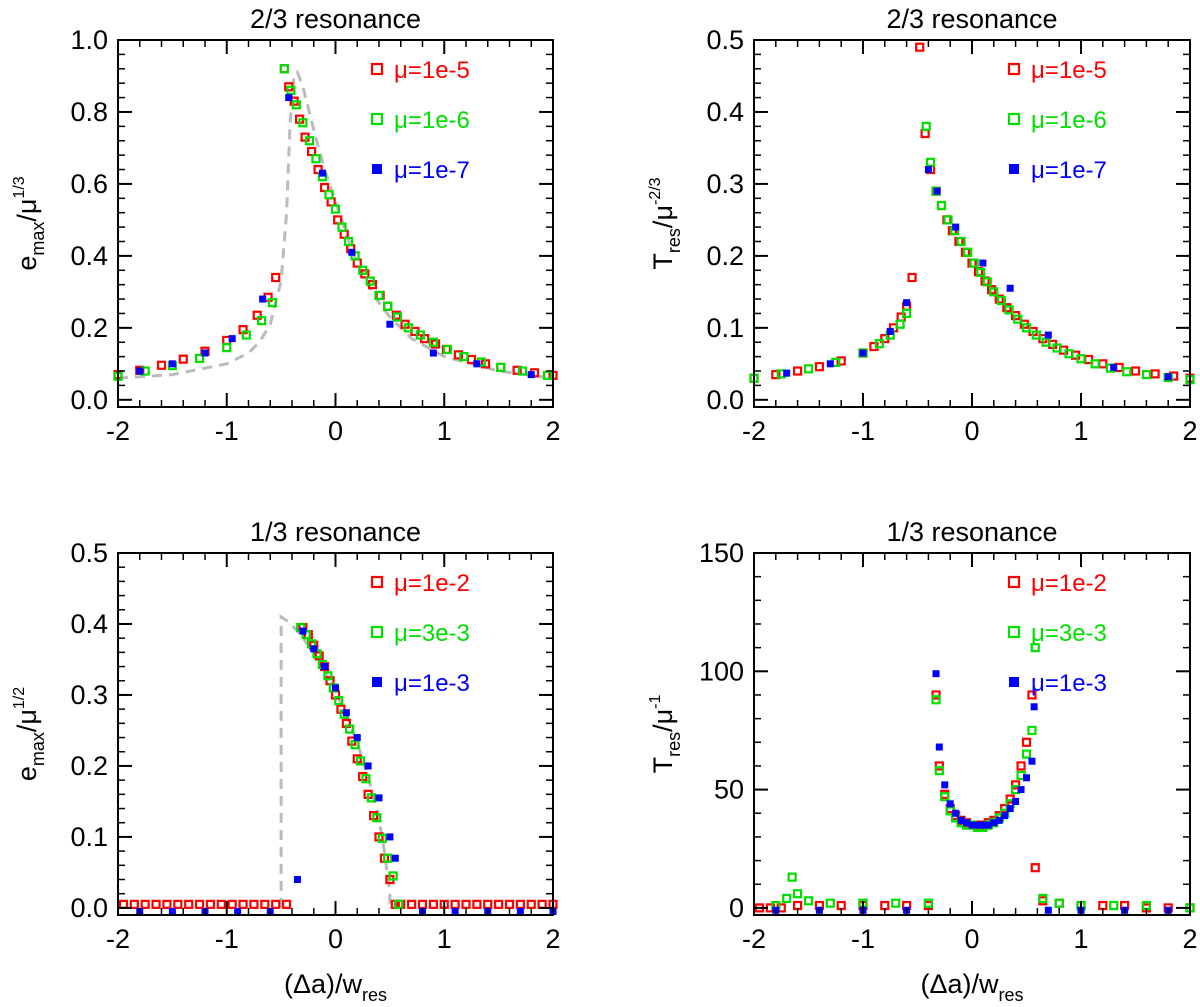 Image resolution: width=1200 pixels, height=1007 pixels. Describe the element at coordinates (335, 532) in the screenshot. I see `chart-title: 1/3 resonance` at that location.